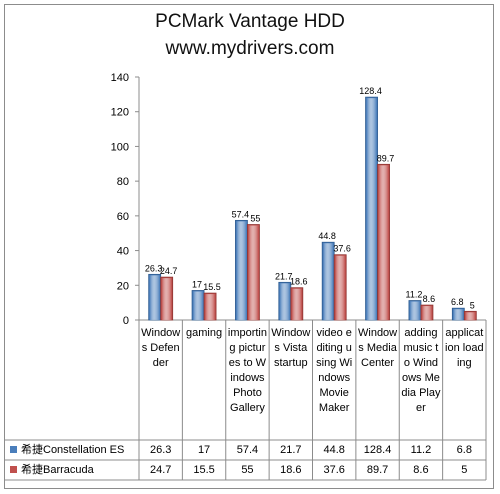  I want to click on data-label: 57.4, so click(241, 214).